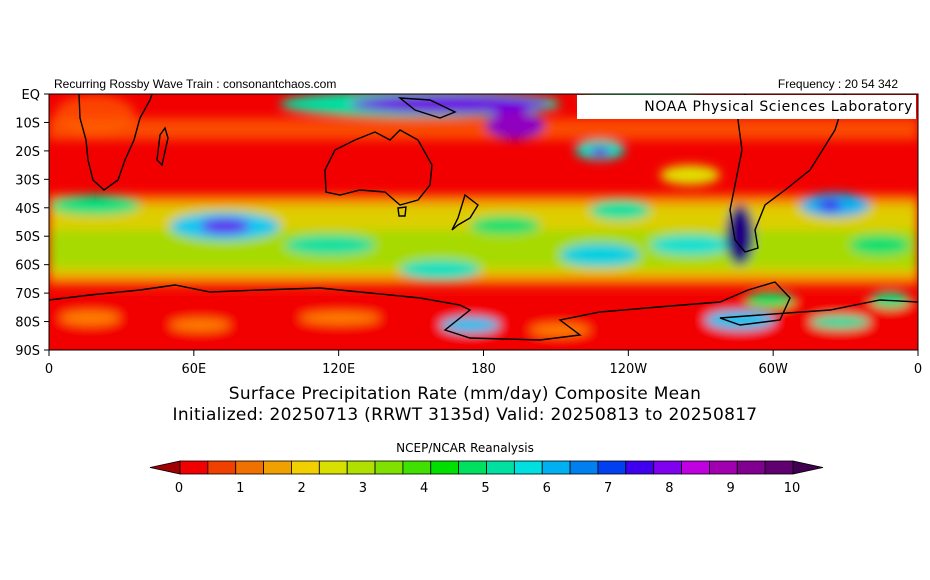 The image size is (930, 580). What do you see at coordinates (27, 209) in the screenshot?
I see `lat-label: 40S` at bounding box center [27, 209].